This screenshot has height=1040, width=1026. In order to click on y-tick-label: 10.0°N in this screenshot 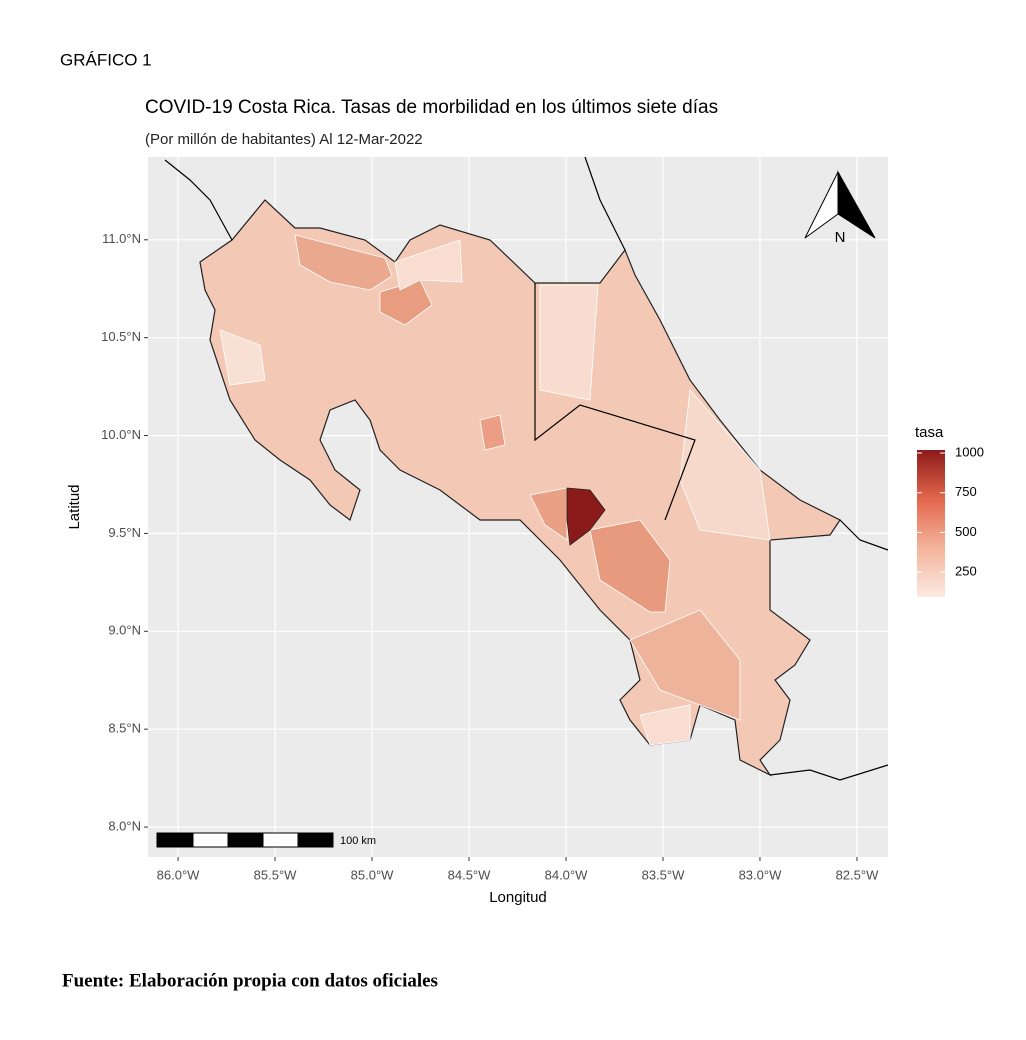, I will do `click(121, 434)`.